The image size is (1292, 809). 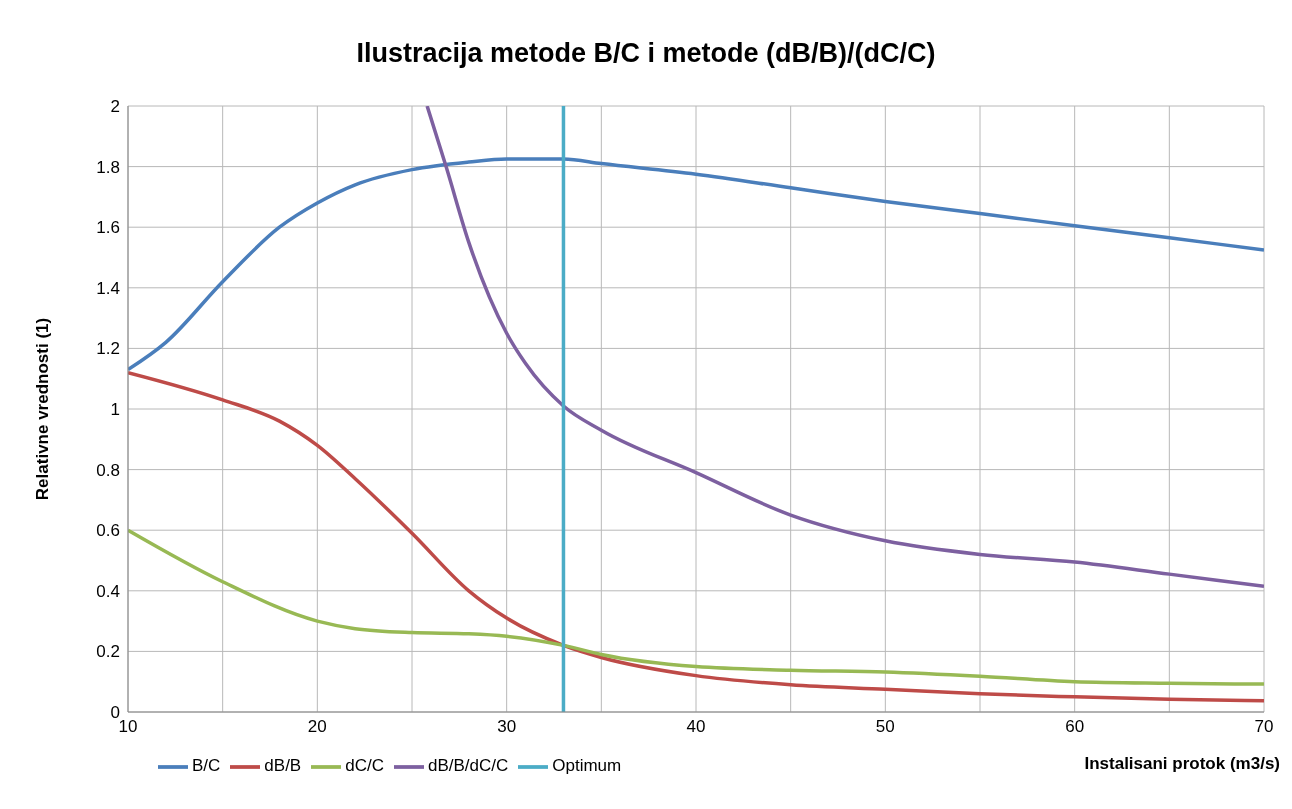 What do you see at coordinates (108, 652) in the screenshot?
I see `y-tick-label: 0.2` at bounding box center [108, 652].